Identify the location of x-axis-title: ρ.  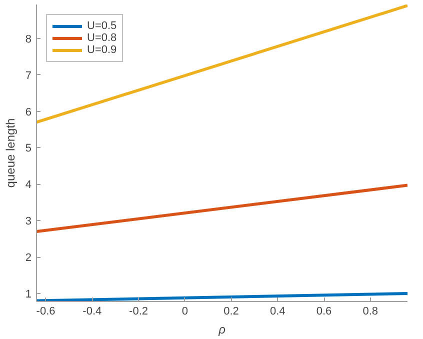
(222, 329).